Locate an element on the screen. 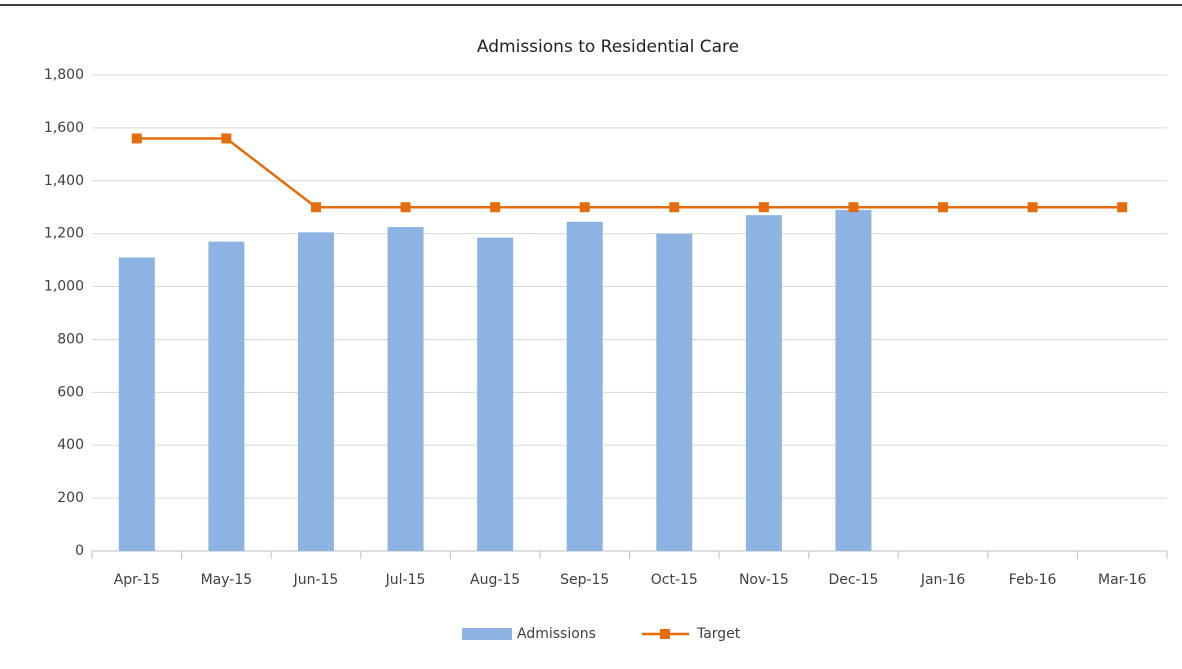 This screenshot has height=669, width=1182. y-tick-label: 400 is located at coordinates (70, 445).